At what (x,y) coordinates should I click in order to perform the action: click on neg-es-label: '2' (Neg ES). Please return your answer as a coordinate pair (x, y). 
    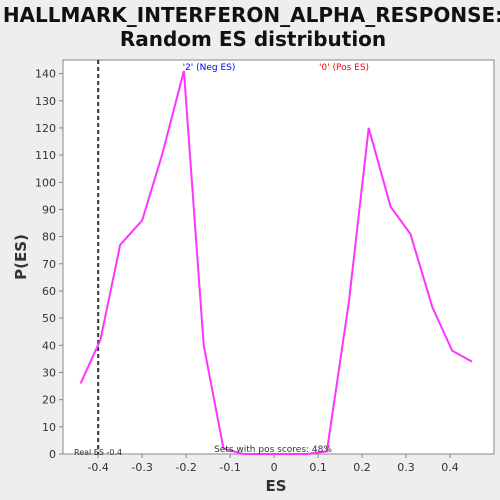
    Looking at the image, I should click on (209, 68).